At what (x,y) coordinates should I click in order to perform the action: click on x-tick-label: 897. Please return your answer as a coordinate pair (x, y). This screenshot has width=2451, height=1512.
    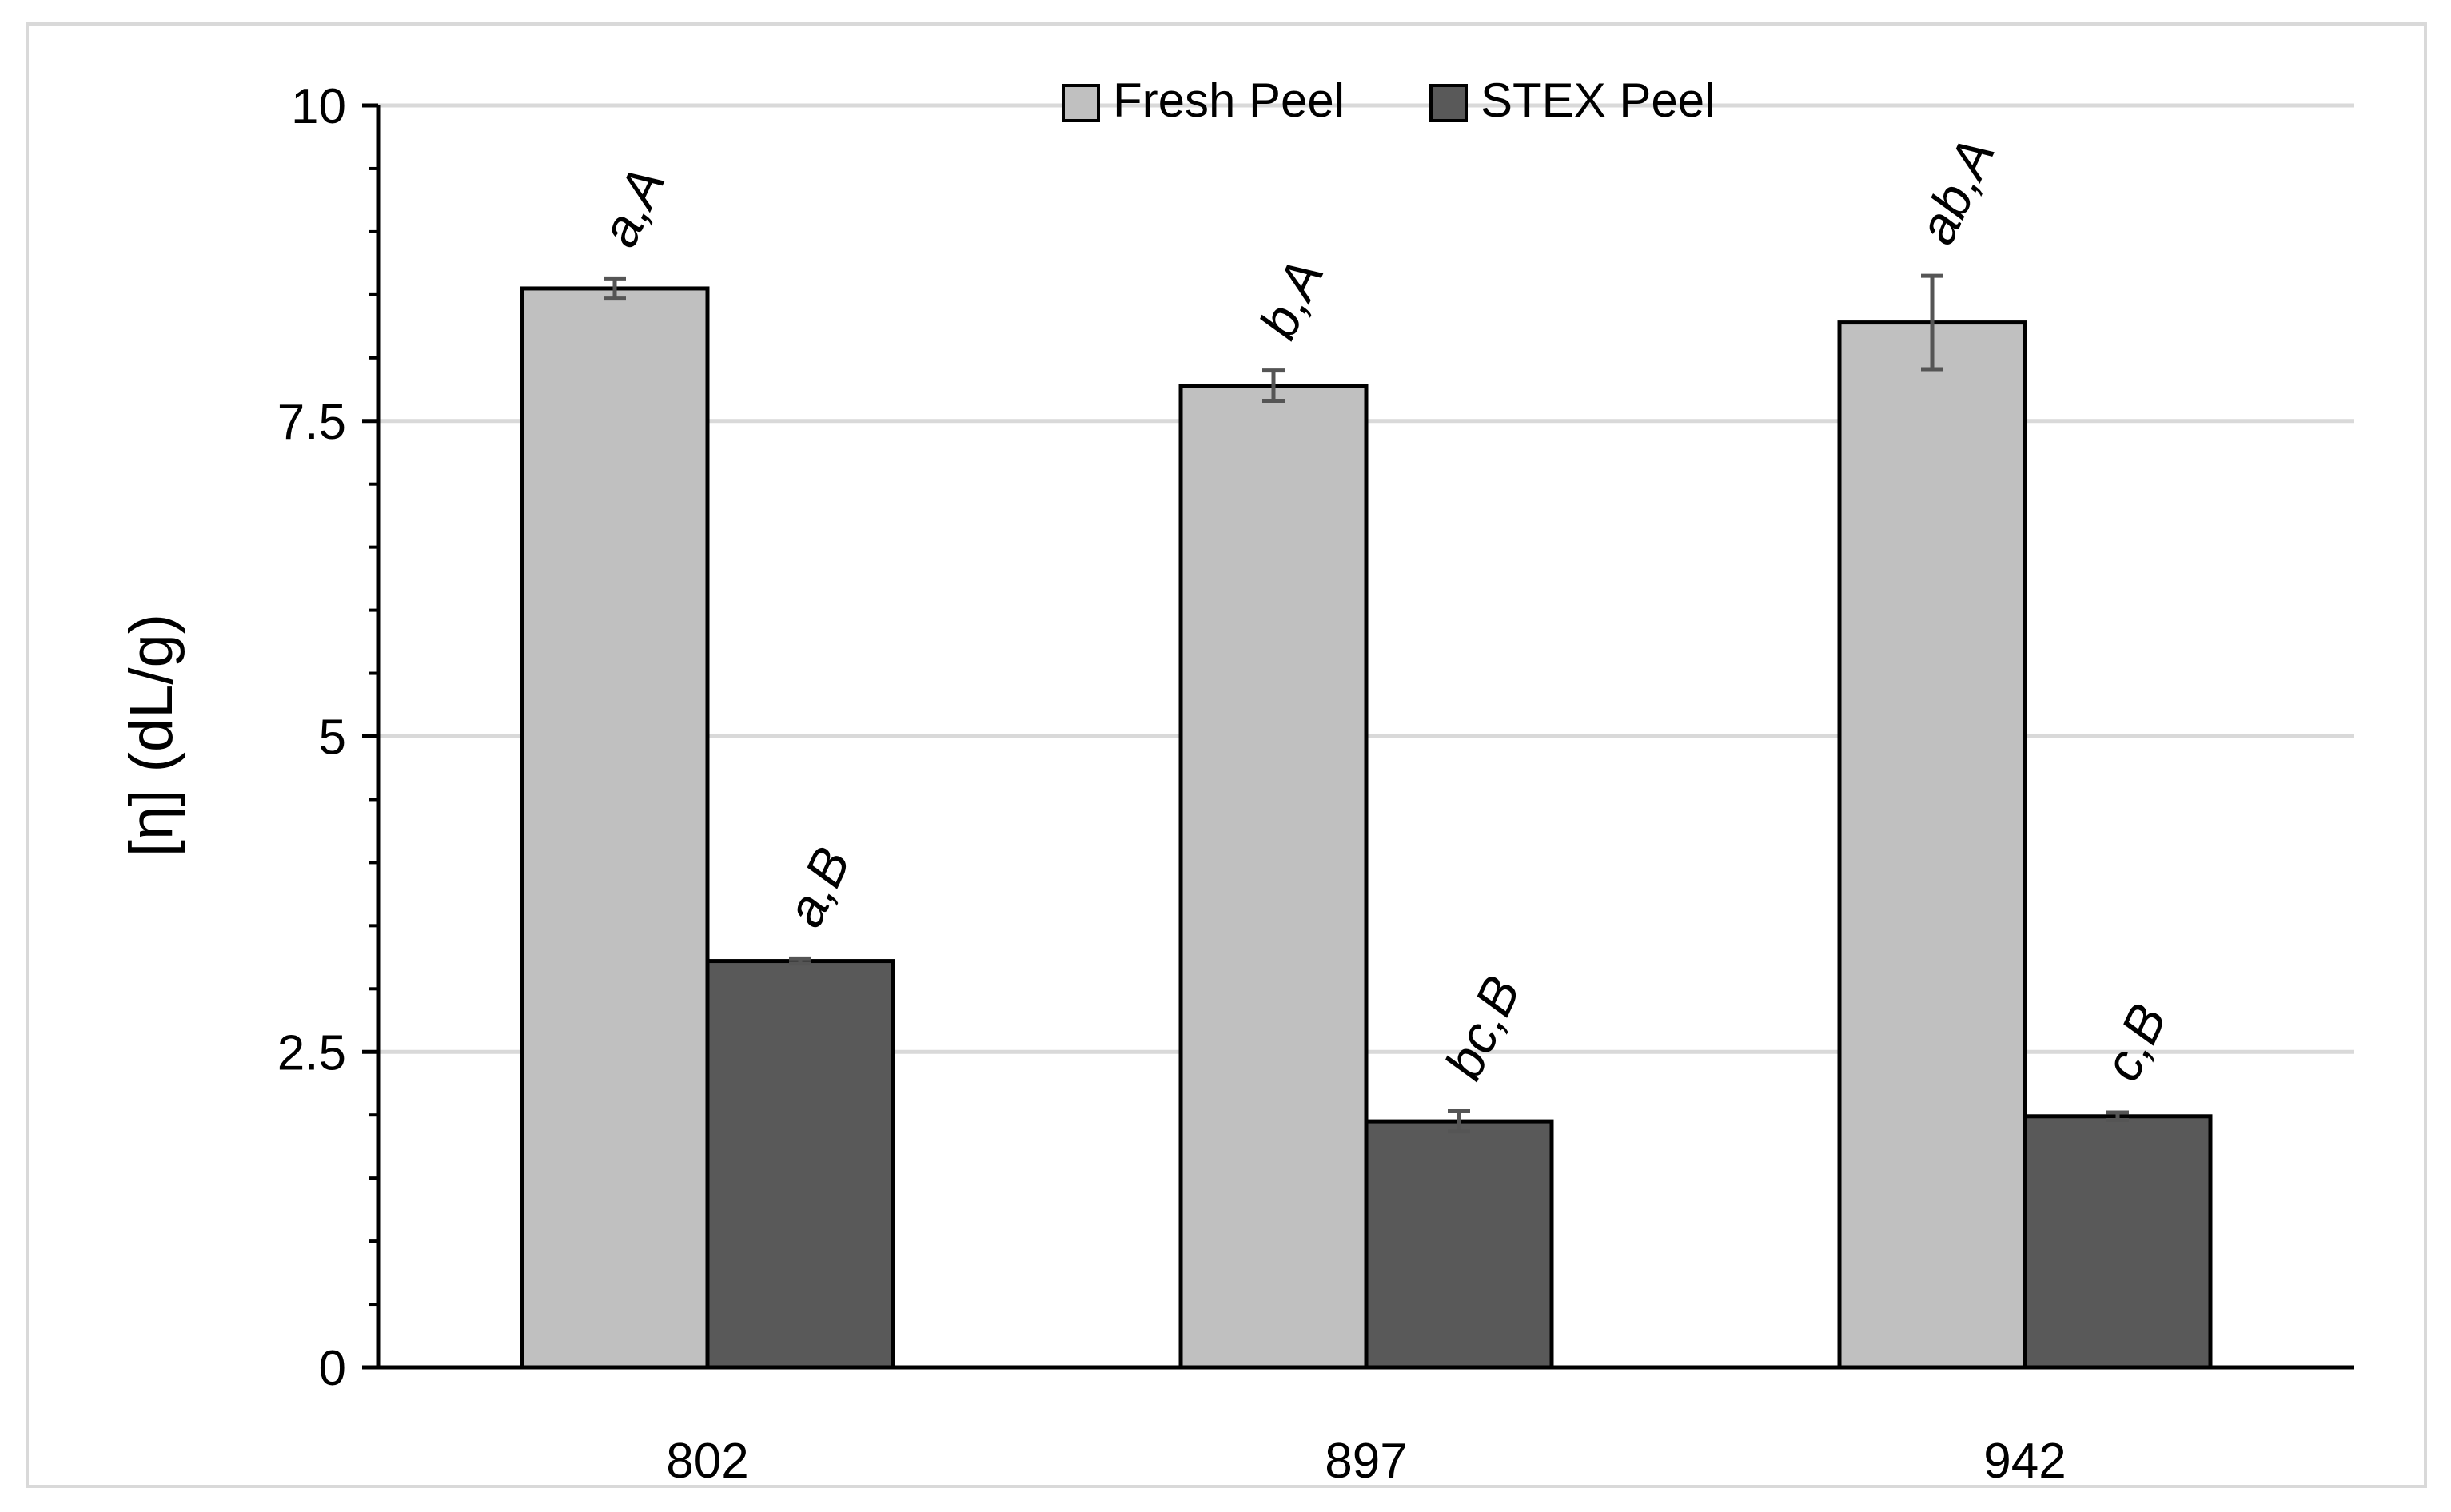
    Looking at the image, I should click on (1366, 1461).